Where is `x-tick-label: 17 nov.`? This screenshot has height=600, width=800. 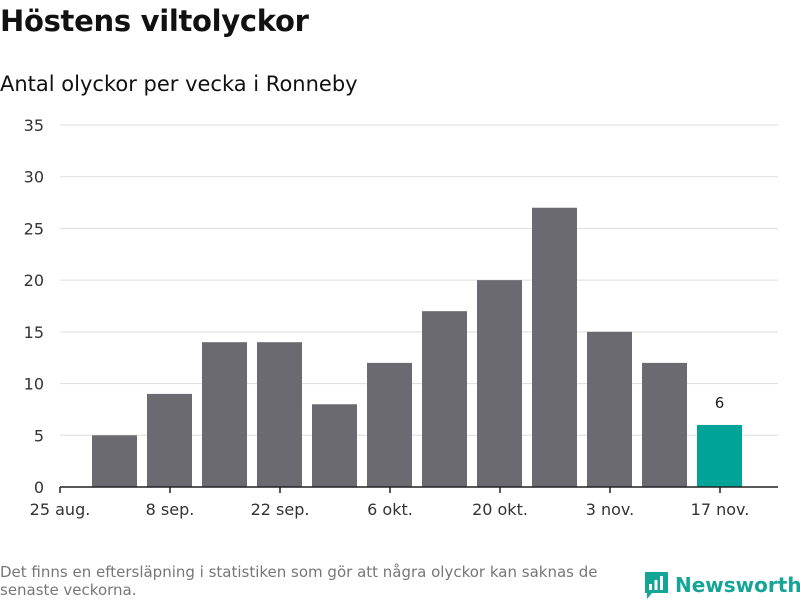 x-tick-label: 17 nov. is located at coordinates (720, 509).